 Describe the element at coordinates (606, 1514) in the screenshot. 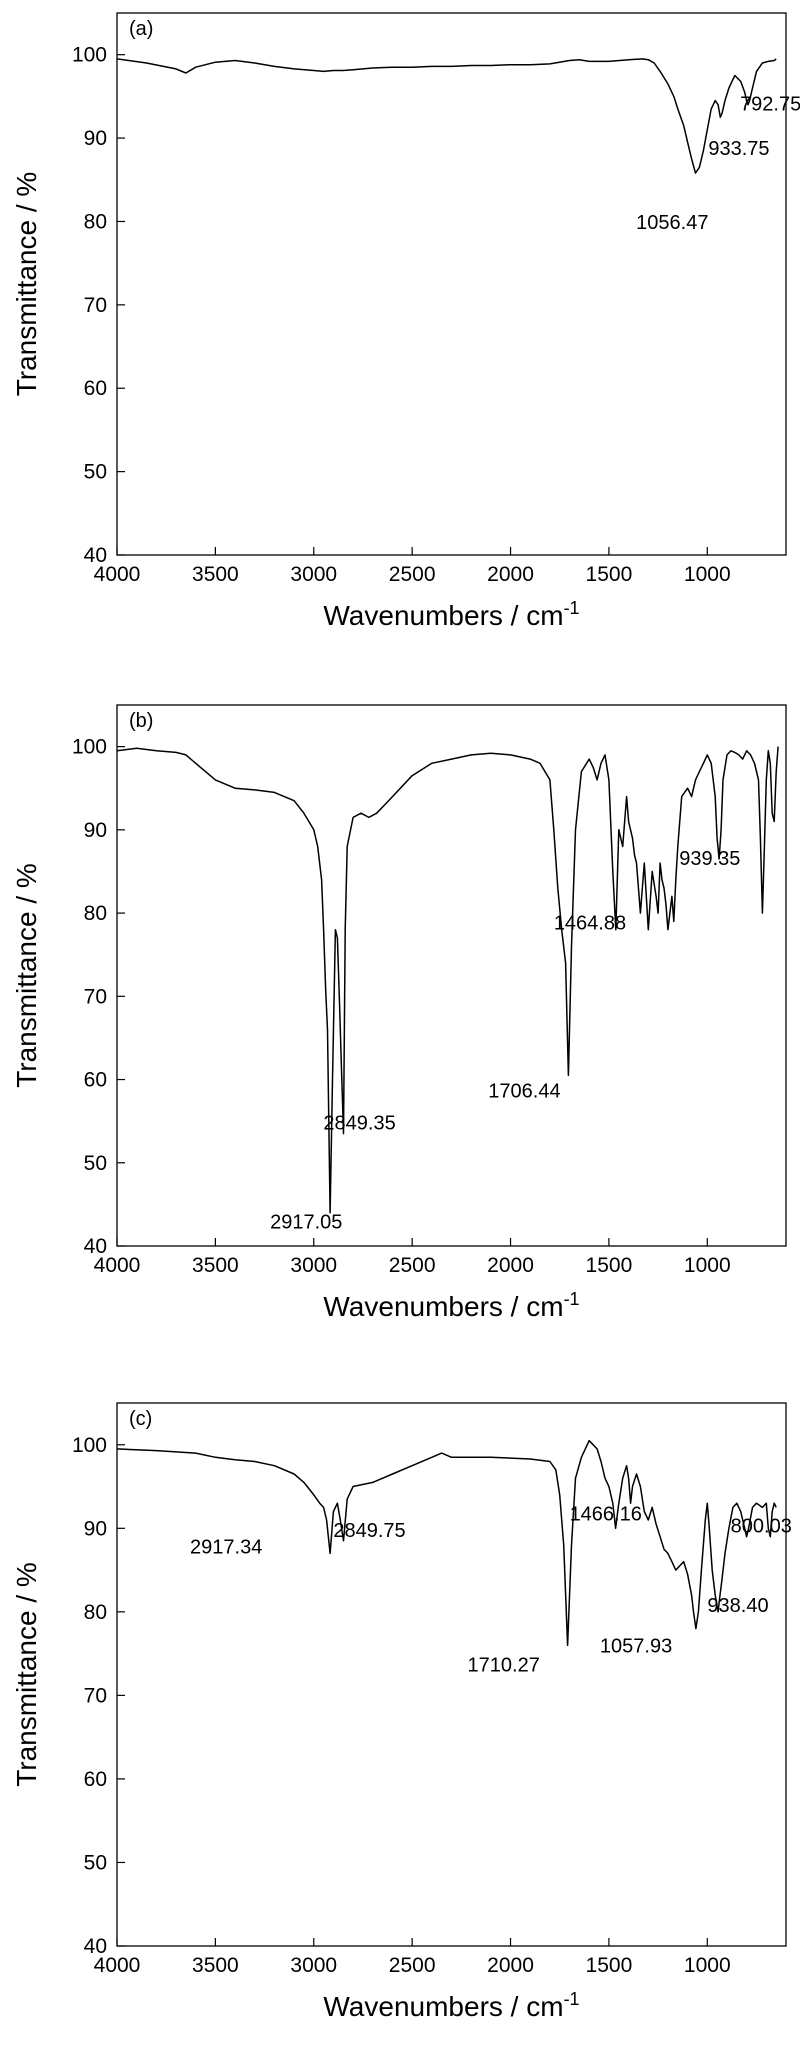

I see `peak-annotation: 1466.16` at that location.